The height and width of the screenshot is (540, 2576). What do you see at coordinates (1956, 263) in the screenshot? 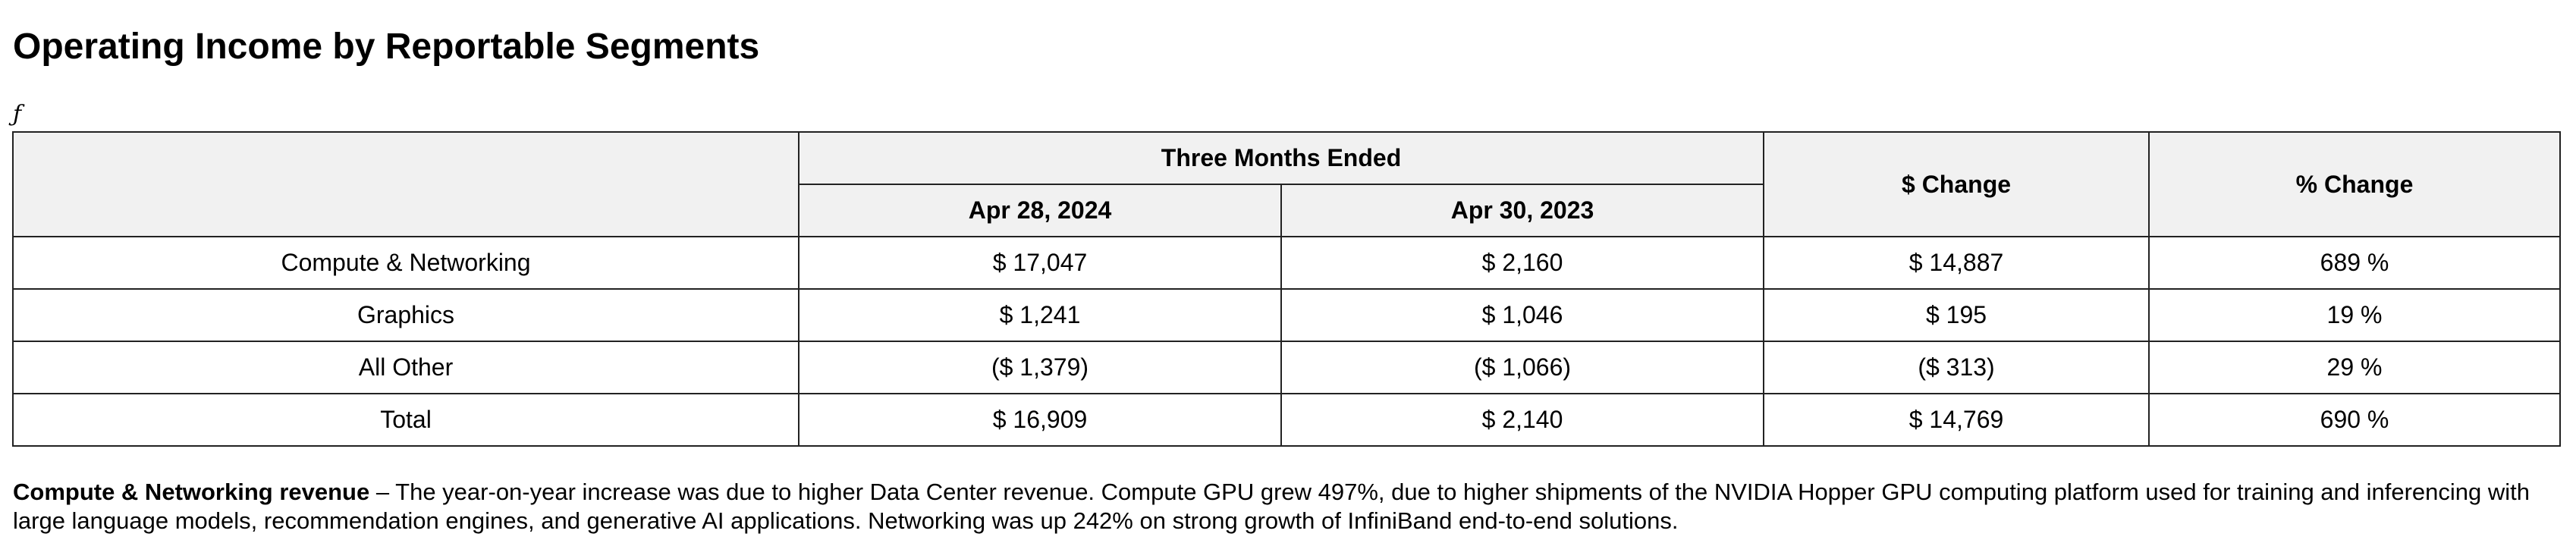
I see `dollar-change-value: $ 14,887` at bounding box center [1956, 263].